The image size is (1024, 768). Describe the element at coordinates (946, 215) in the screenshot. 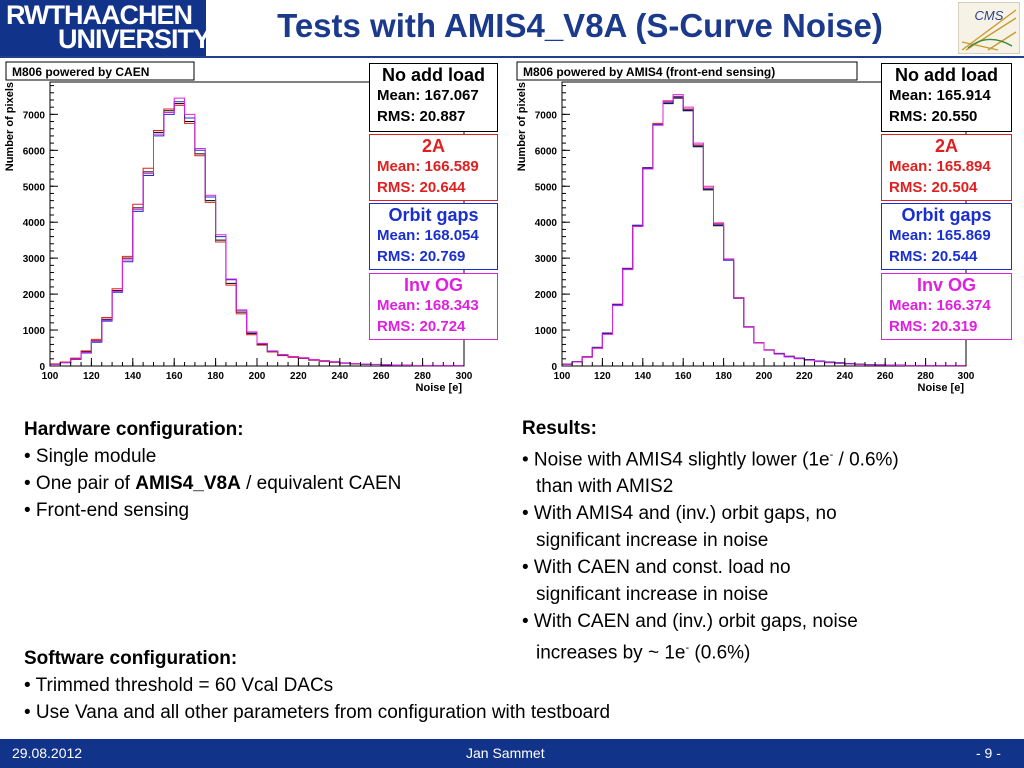

I see `statbox-title: Orbit gaps` at that location.